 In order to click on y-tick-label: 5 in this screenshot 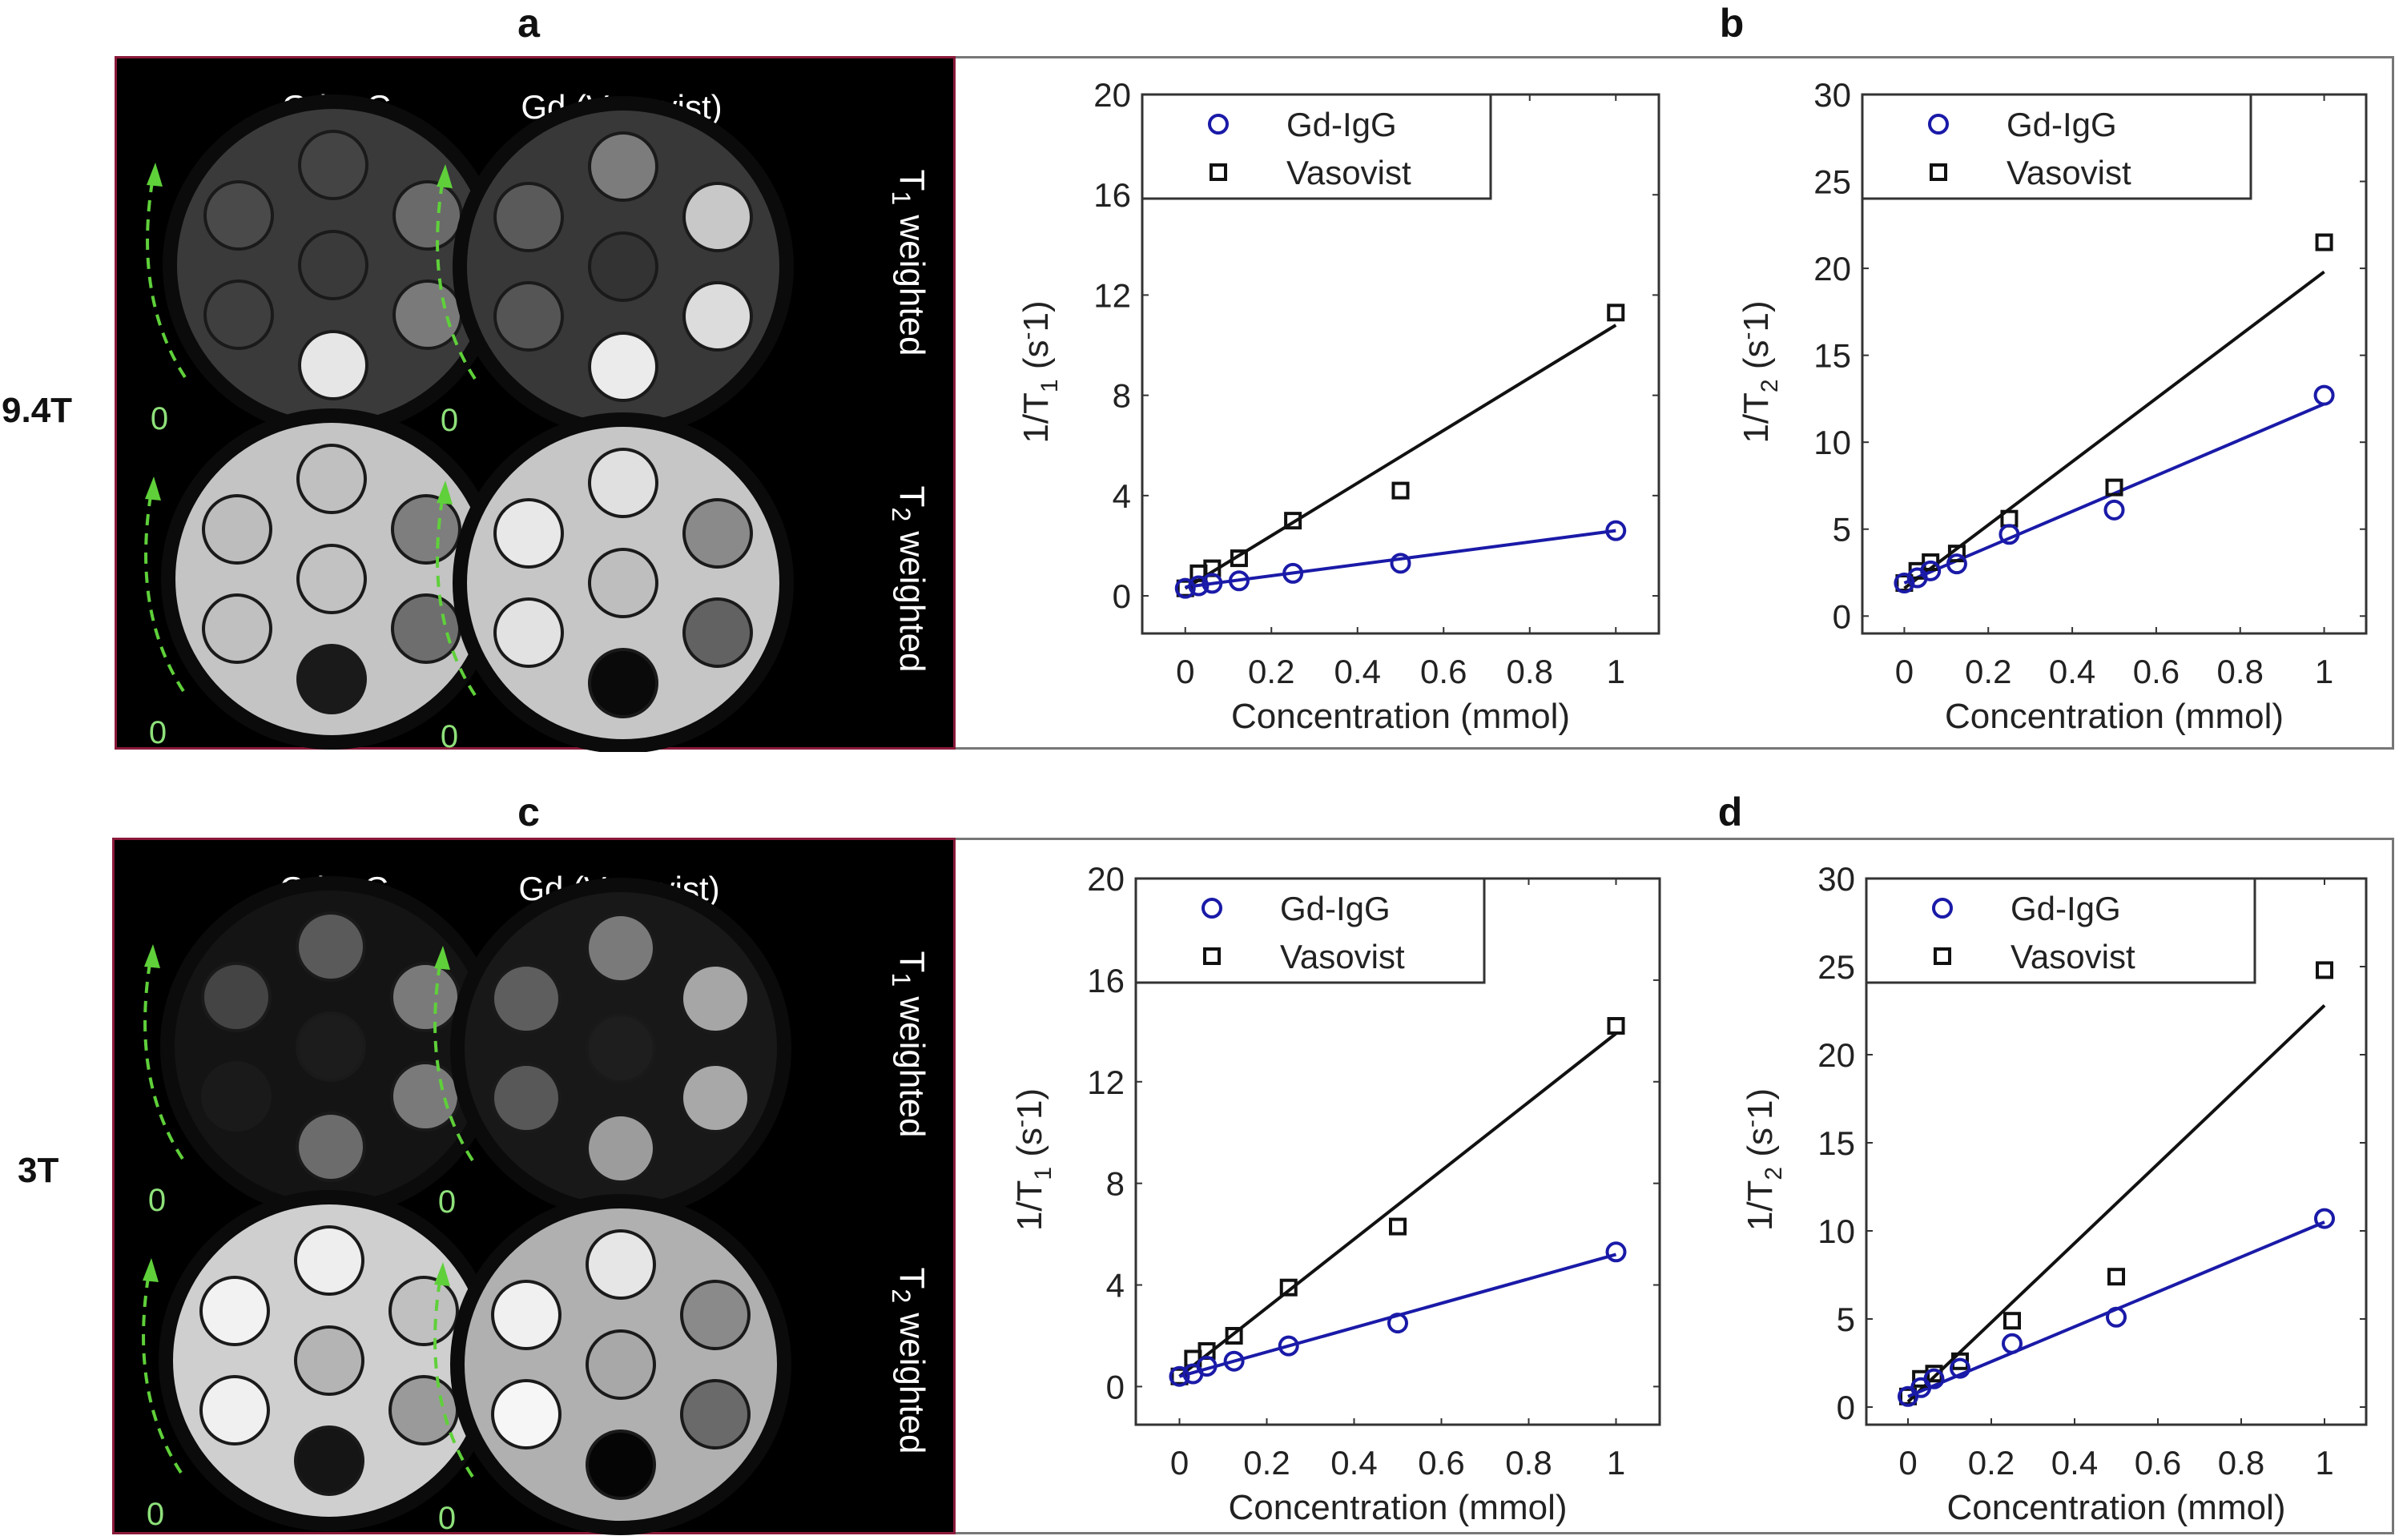, I will do `click(1842, 530)`.